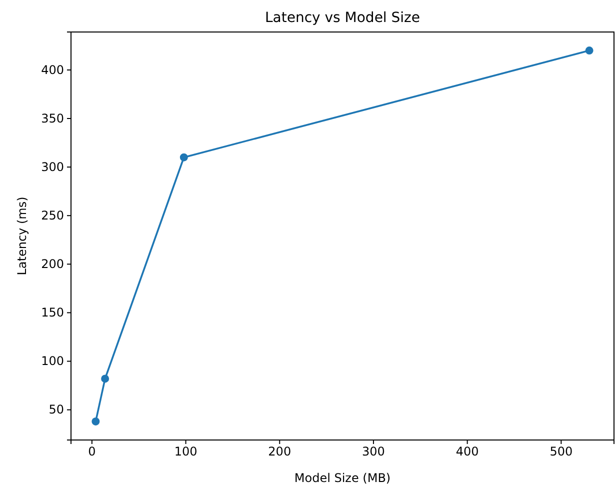 The image size is (616, 487). I want to click on y-tick-label: 300, so click(52, 167).